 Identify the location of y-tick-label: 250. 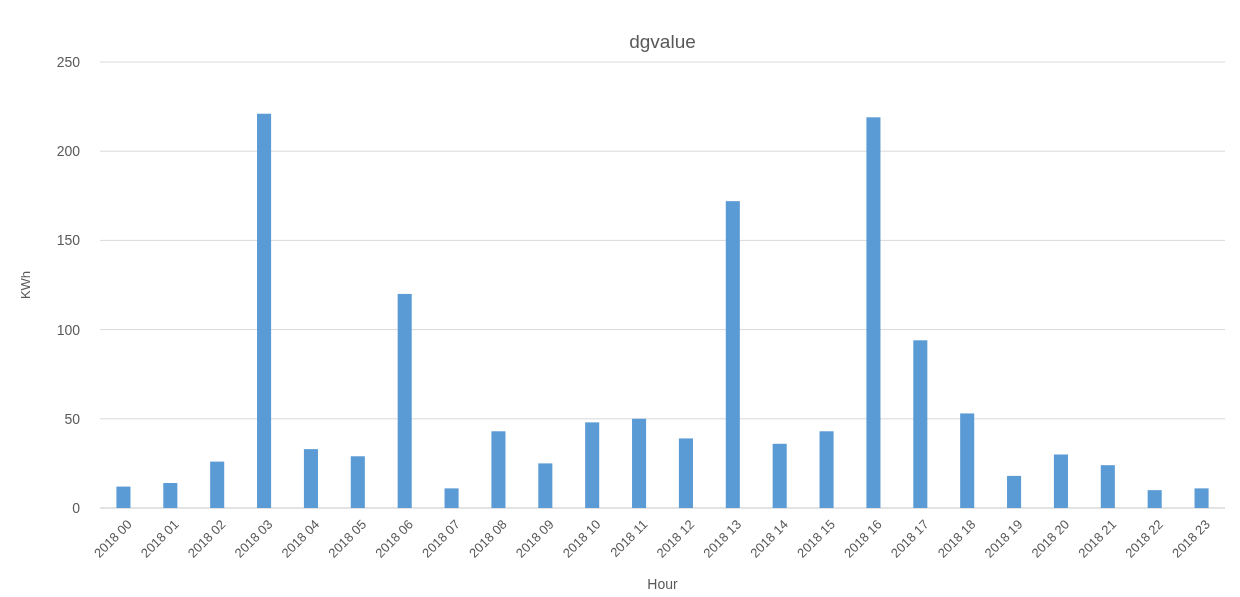
(68, 61).